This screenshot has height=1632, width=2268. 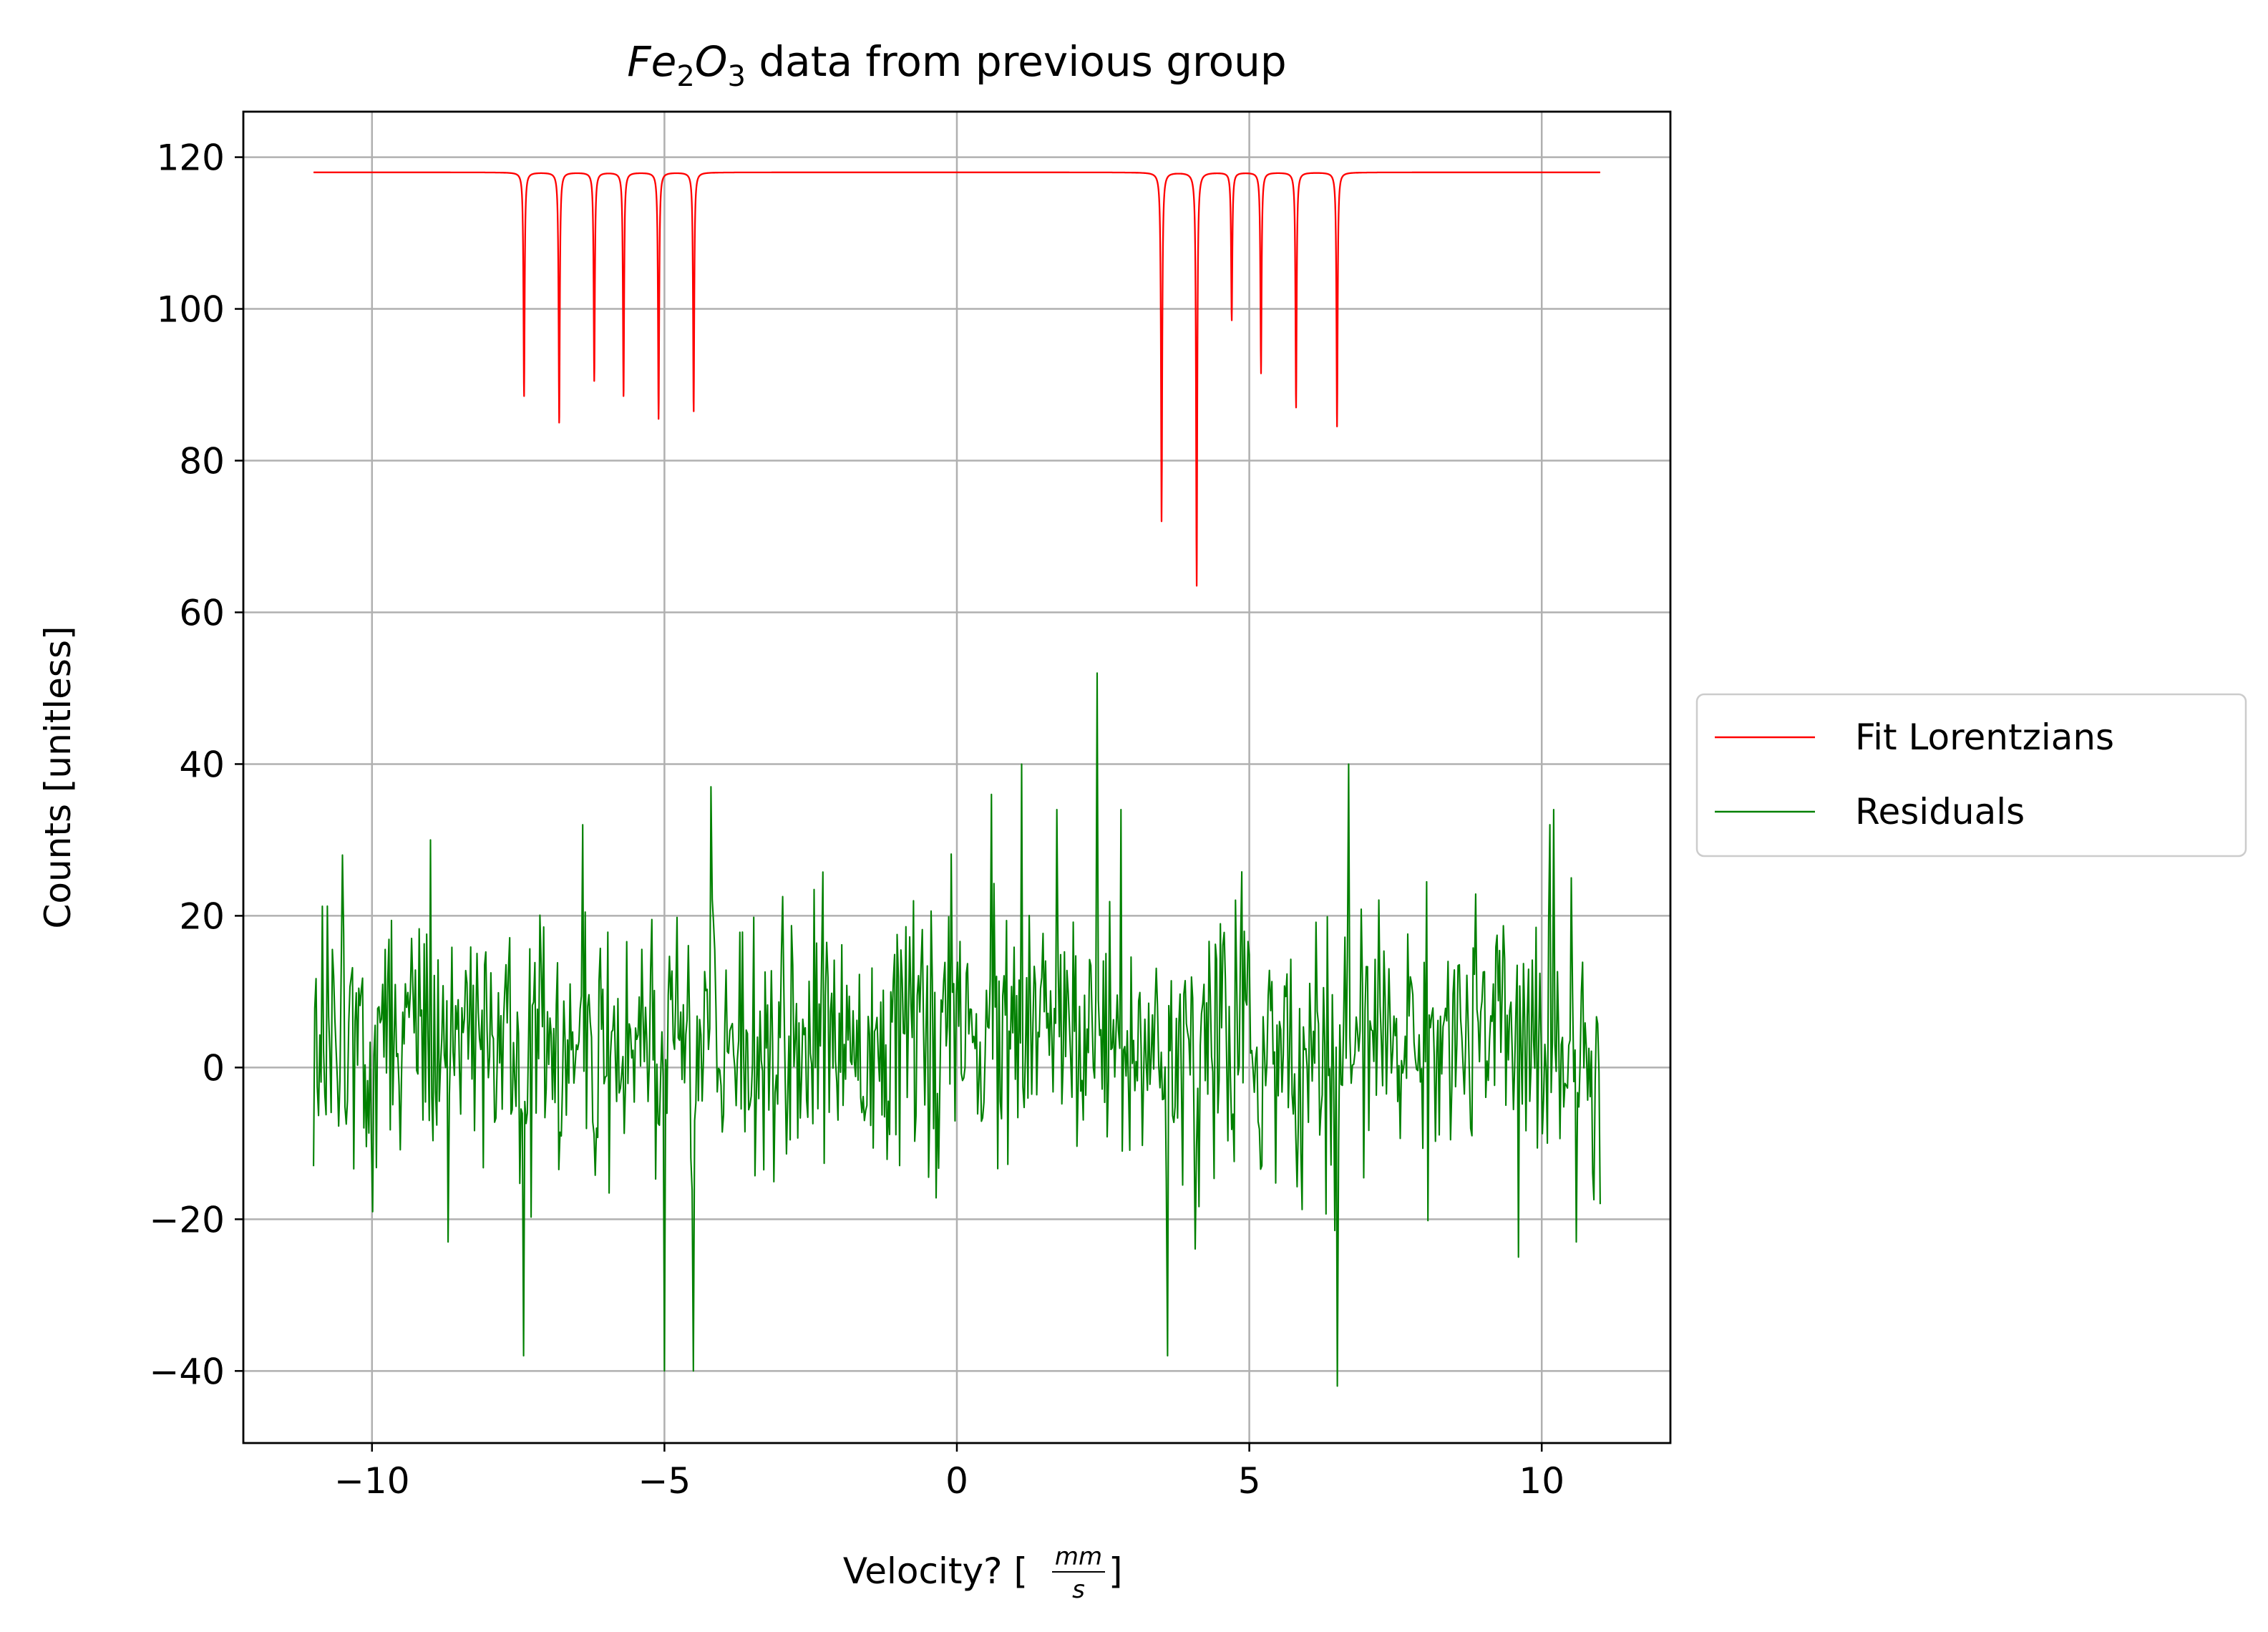 What do you see at coordinates (202, 612) in the screenshot?
I see `y-tick-label: 60` at bounding box center [202, 612].